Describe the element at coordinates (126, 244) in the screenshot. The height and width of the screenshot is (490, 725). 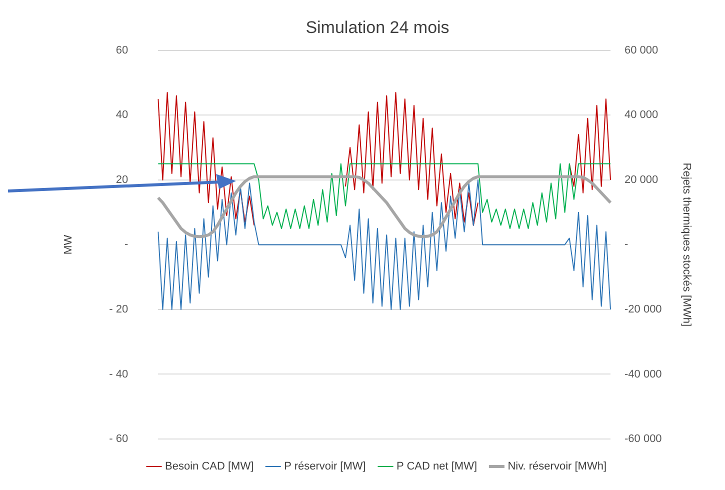
I see `y-tick-label: -` at that location.